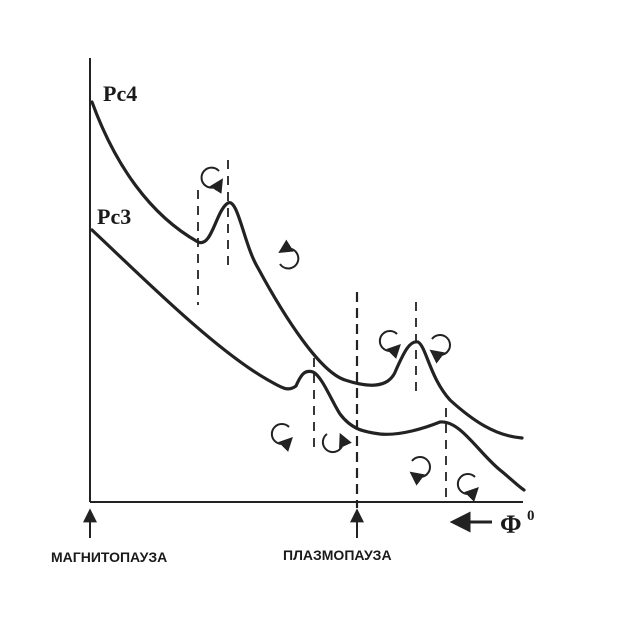 Image resolution: width=621 pixels, height=620 pixels. I want to click on magnetopause-label: МАГНИТОПАУЗА, so click(109, 557).